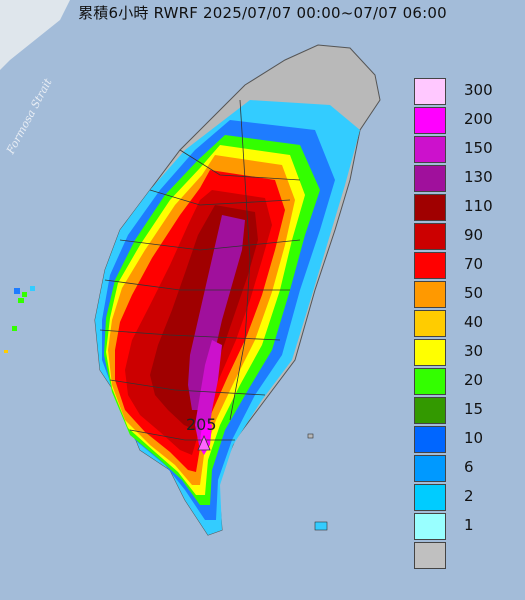 The width and height of the screenshot is (525, 600). Describe the element at coordinates (216, 312) in the screenshot. I see `rain-band-130mm` at that location.